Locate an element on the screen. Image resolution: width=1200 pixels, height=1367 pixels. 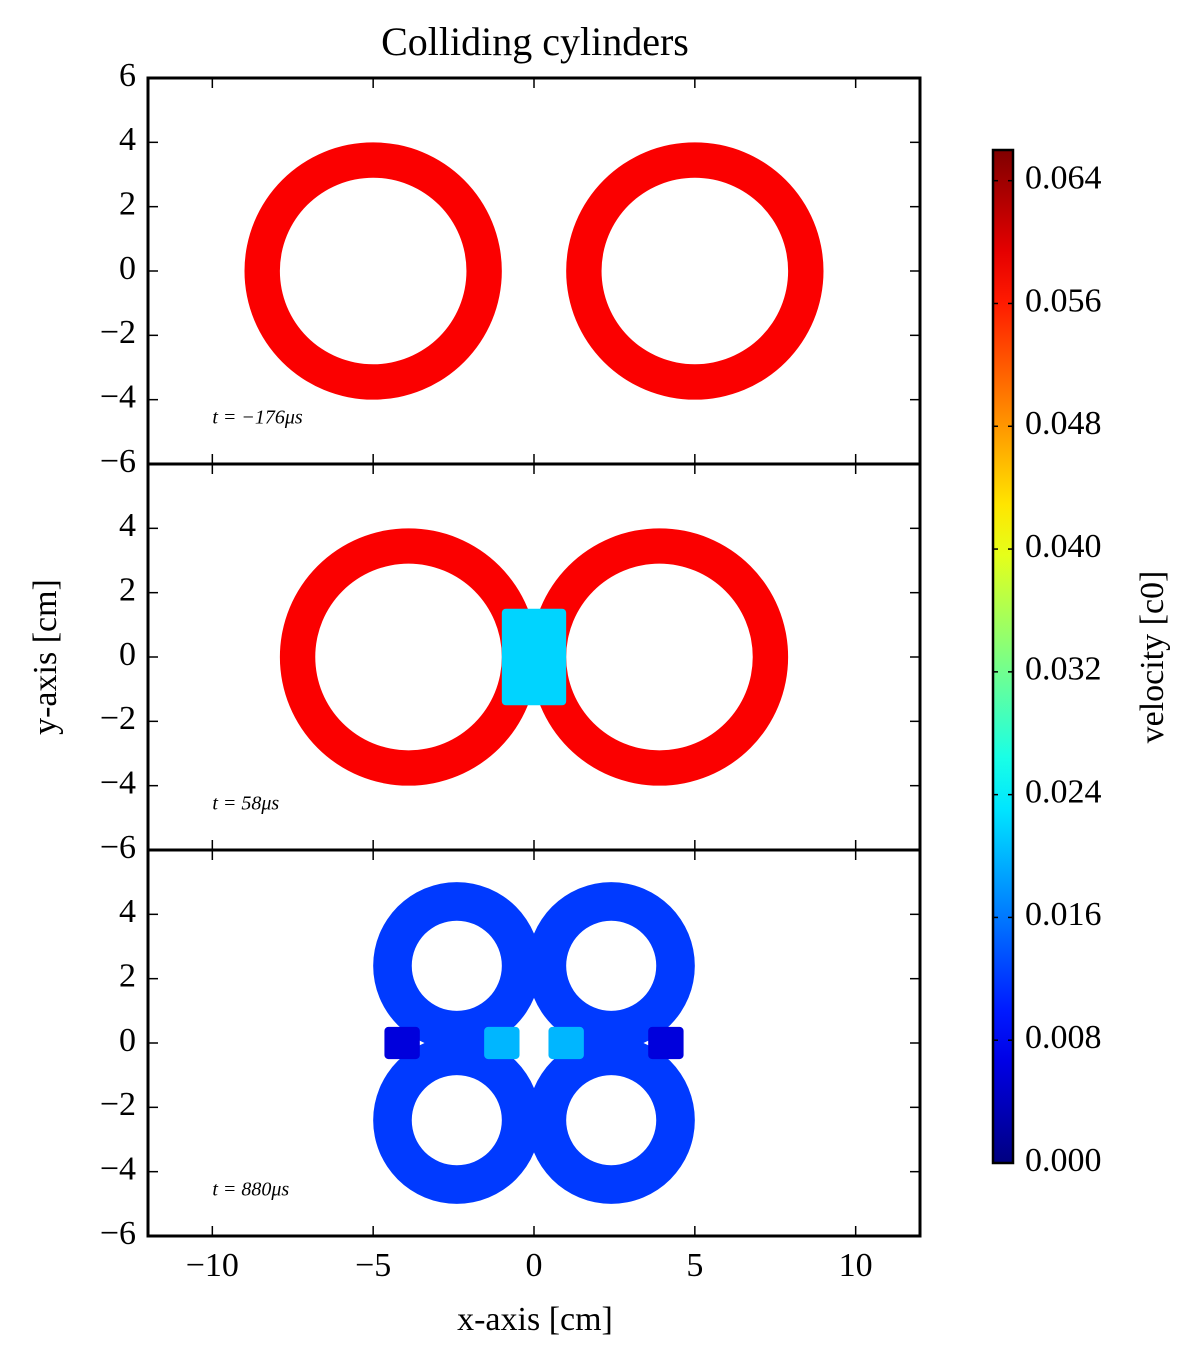
colorbar-tick-label: 0.032 is located at coordinates (1063, 669).